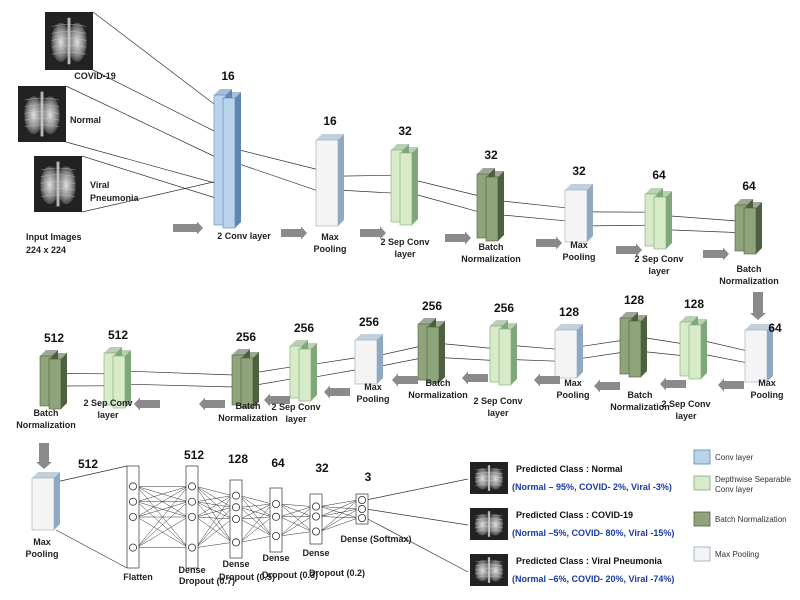  I want to click on row2-layer-label-1-line2: Pooling, so click(767, 395).